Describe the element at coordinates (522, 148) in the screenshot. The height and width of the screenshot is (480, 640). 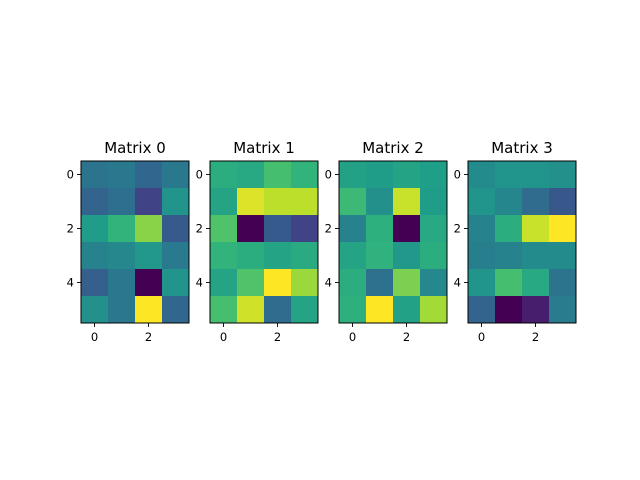
I see `panel-title: Matrix 3` at that location.